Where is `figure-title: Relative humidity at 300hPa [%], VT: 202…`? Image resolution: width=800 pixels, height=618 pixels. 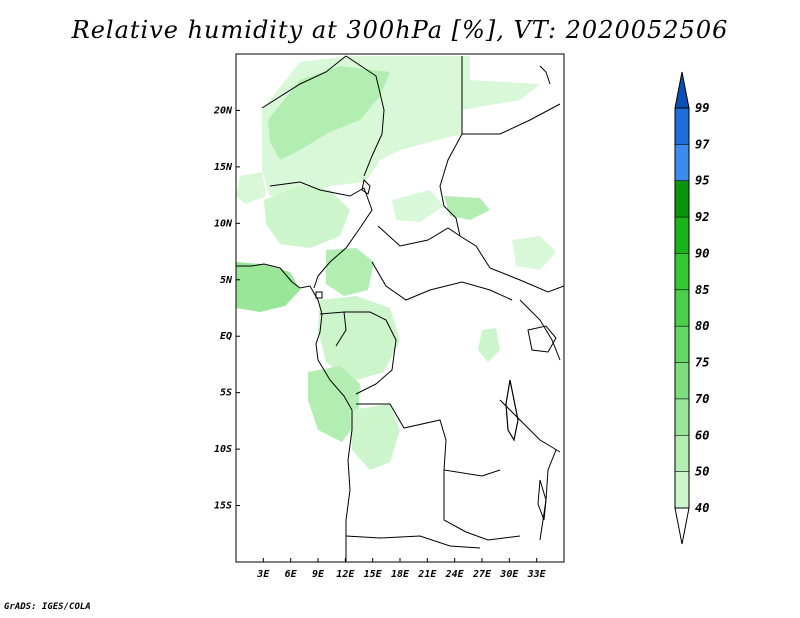
figure-title: Relative humidity at 300hPa [%], VT: 202… is located at coordinates (400, 30).